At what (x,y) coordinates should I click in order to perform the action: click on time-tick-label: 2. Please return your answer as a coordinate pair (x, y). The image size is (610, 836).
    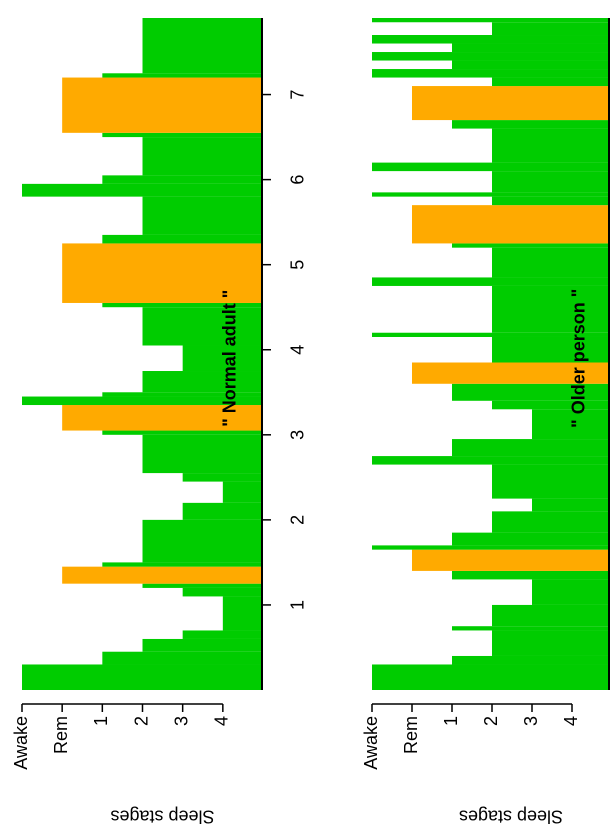
    Looking at the image, I should click on (298, 520).